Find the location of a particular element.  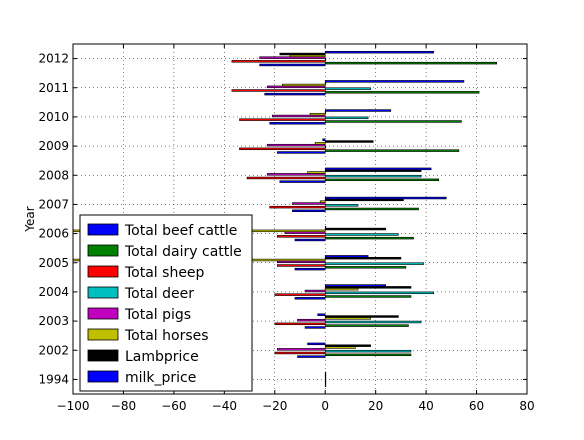

x-tick-label: −60 is located at coordinates (173, 406).